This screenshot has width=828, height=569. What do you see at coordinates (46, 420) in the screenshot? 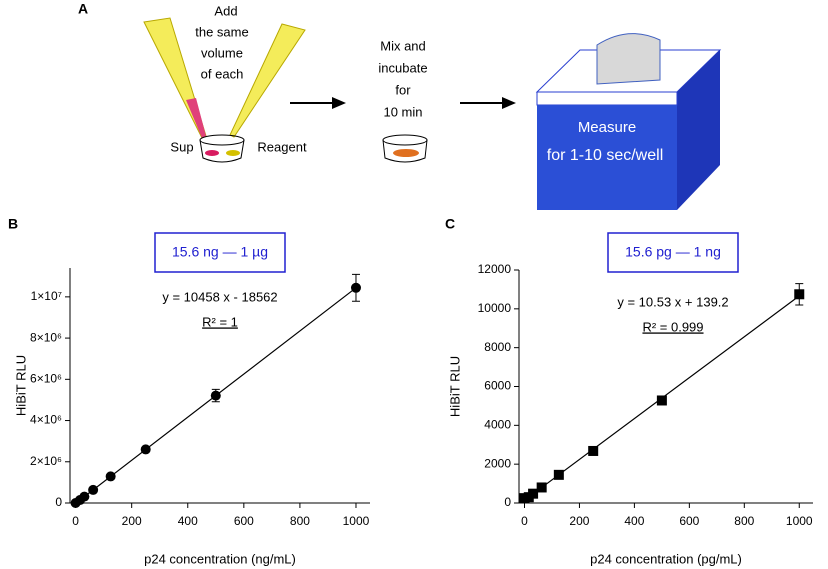
I see `y-tick-label: 4×10⁶` at bounding box center [46, 420].